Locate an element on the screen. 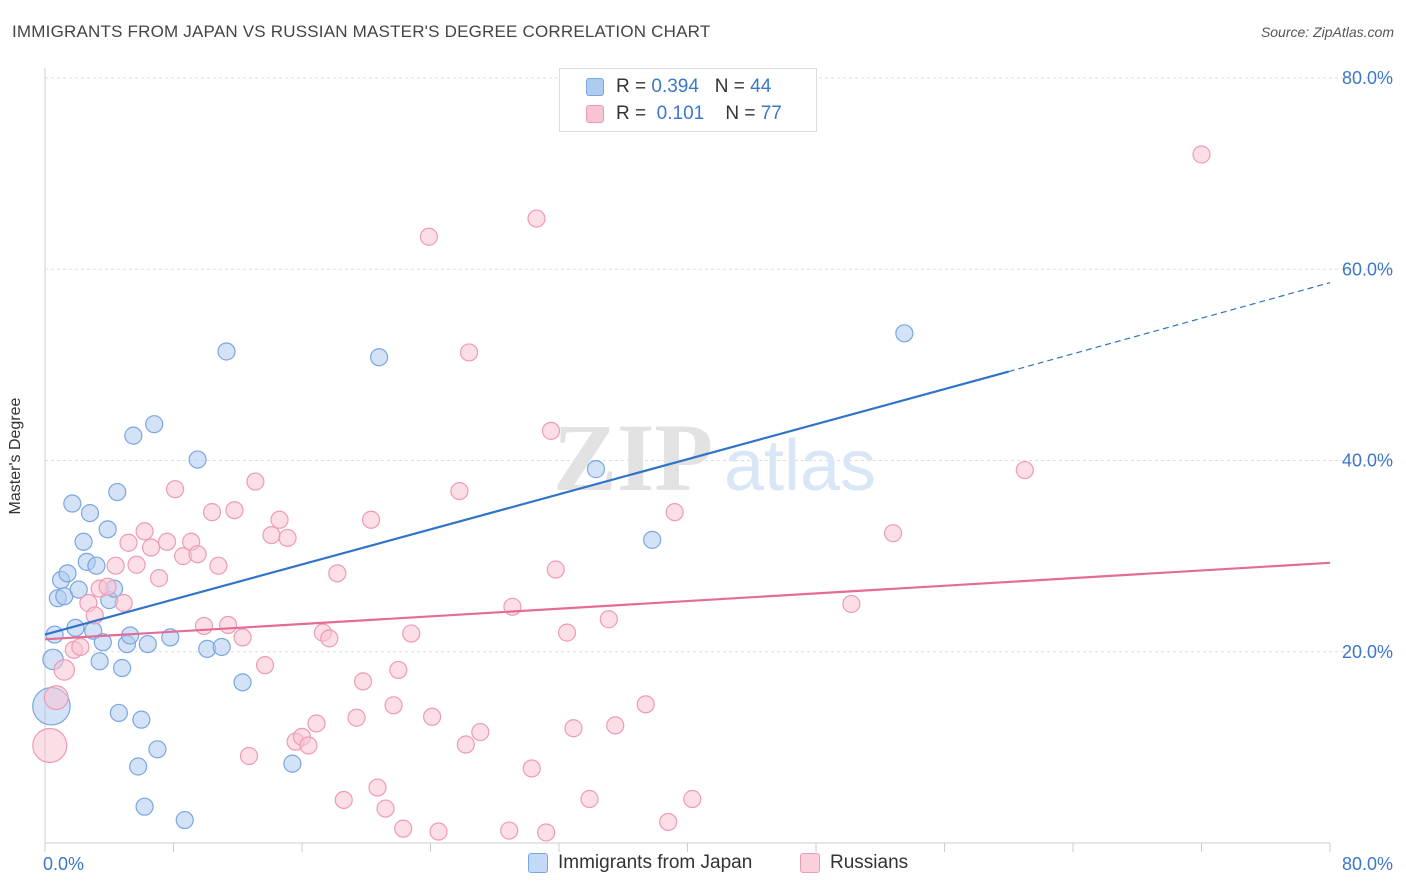 The image size is (1406, 892). watermark: ZIP atlas is located at coordinates (714, 457).